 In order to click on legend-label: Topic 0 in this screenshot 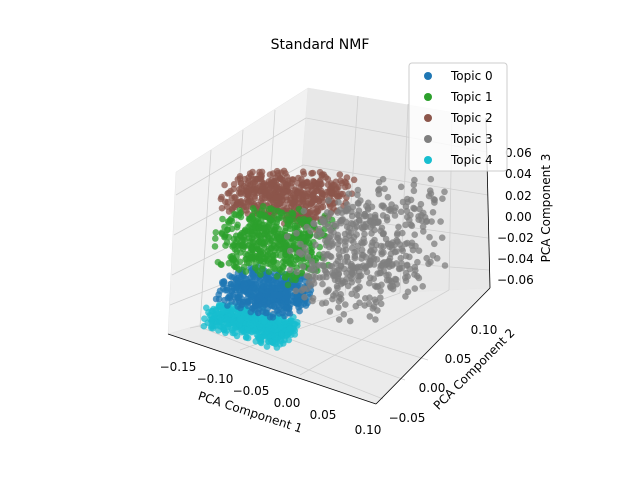, I will do `click(471, 76)`.